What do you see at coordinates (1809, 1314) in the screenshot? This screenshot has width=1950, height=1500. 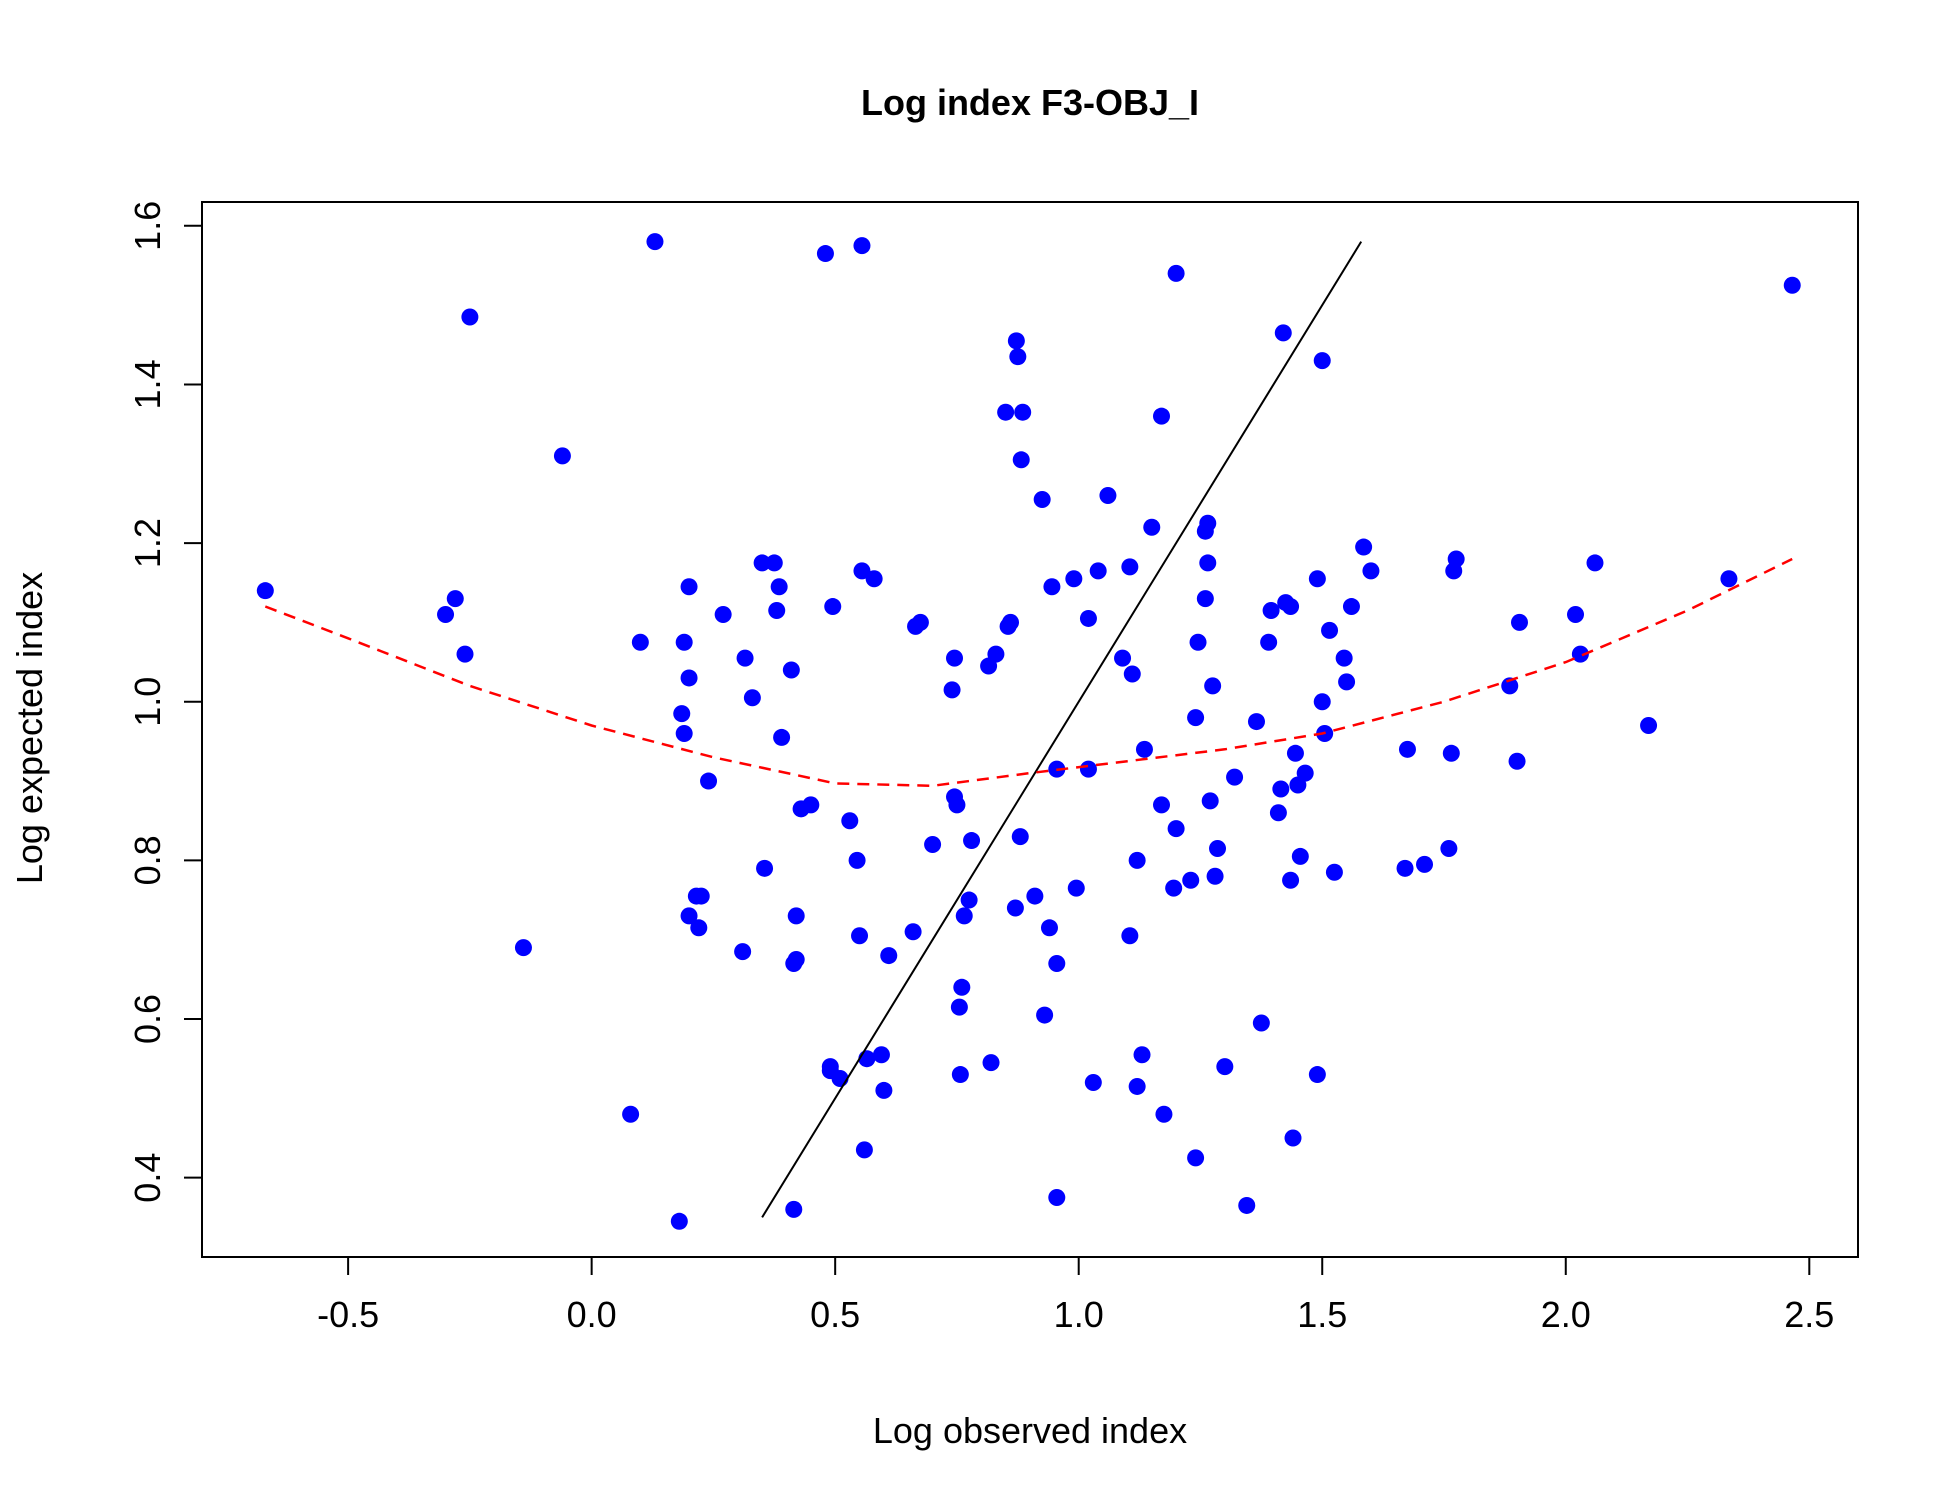 I see `x-tick-label: 2.5` at bounding box center [1809, 1314].